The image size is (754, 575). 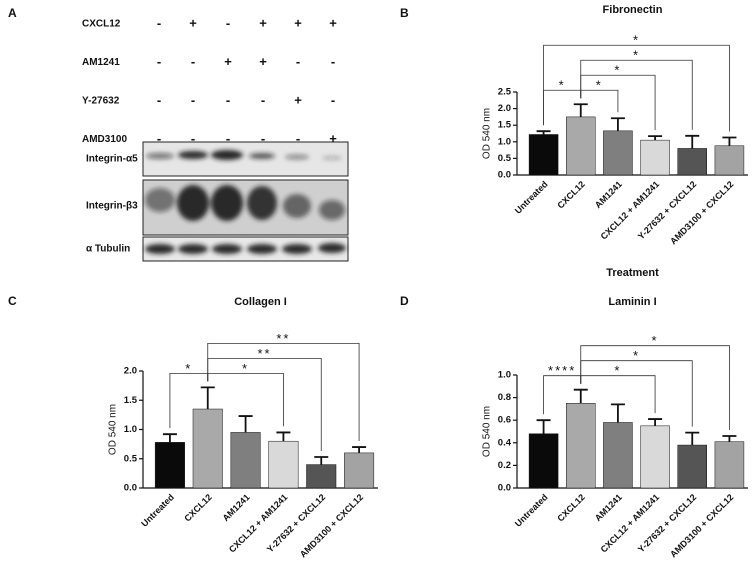 What do you see at coordinates (112, 206) in the screenshot?
I see `band-label: Integrin-β3` at bounding box center [112, 206].